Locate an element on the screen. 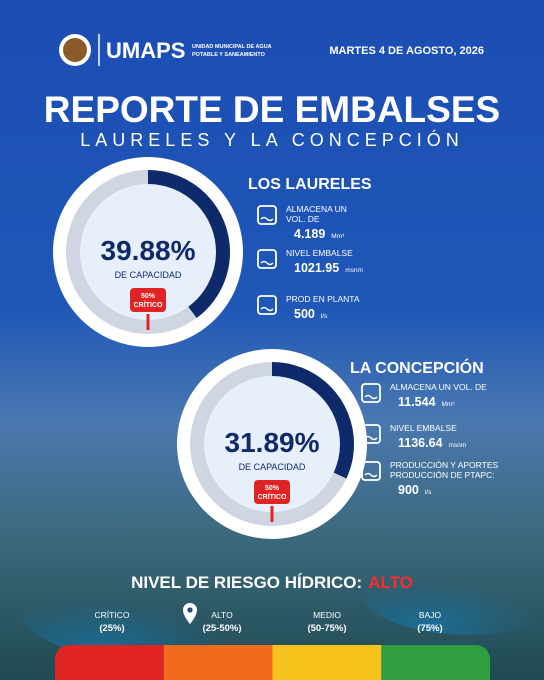  date: MARTES 4 DE AGOSTO, 2026 is located at coordinates (406, 51).